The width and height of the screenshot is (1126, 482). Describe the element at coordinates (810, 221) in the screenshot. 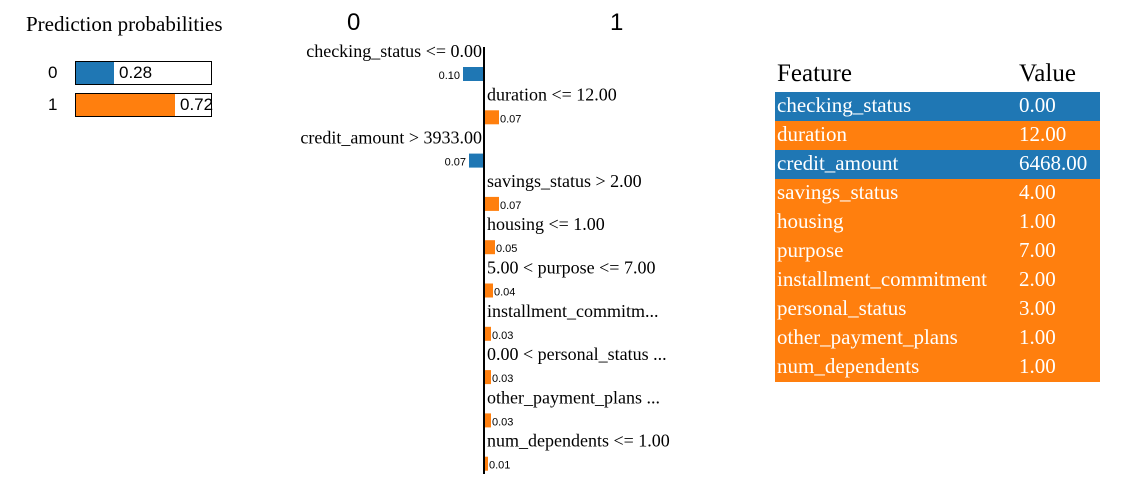

I see `feature-name-cell: housing` at that location.